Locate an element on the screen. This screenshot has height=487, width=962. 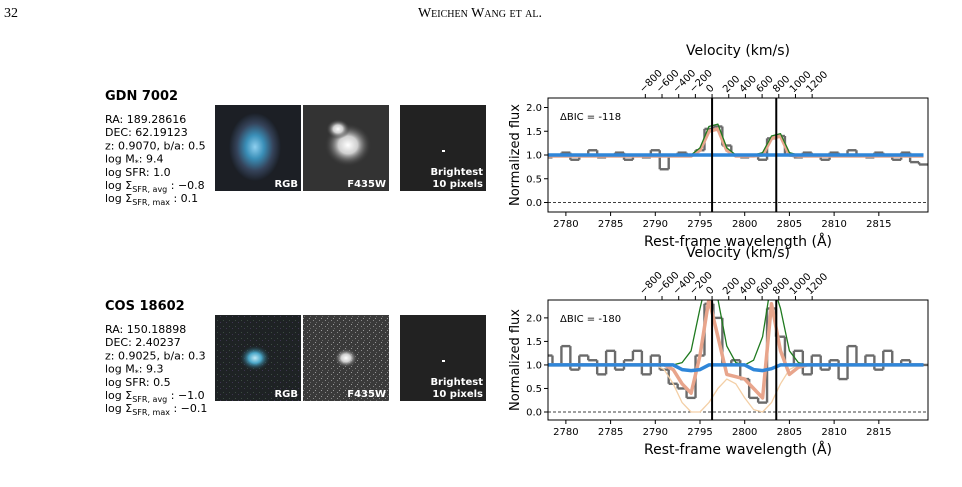
info-line: log ΣSFR, max : −0.1 is located at coordinates (156, 409).